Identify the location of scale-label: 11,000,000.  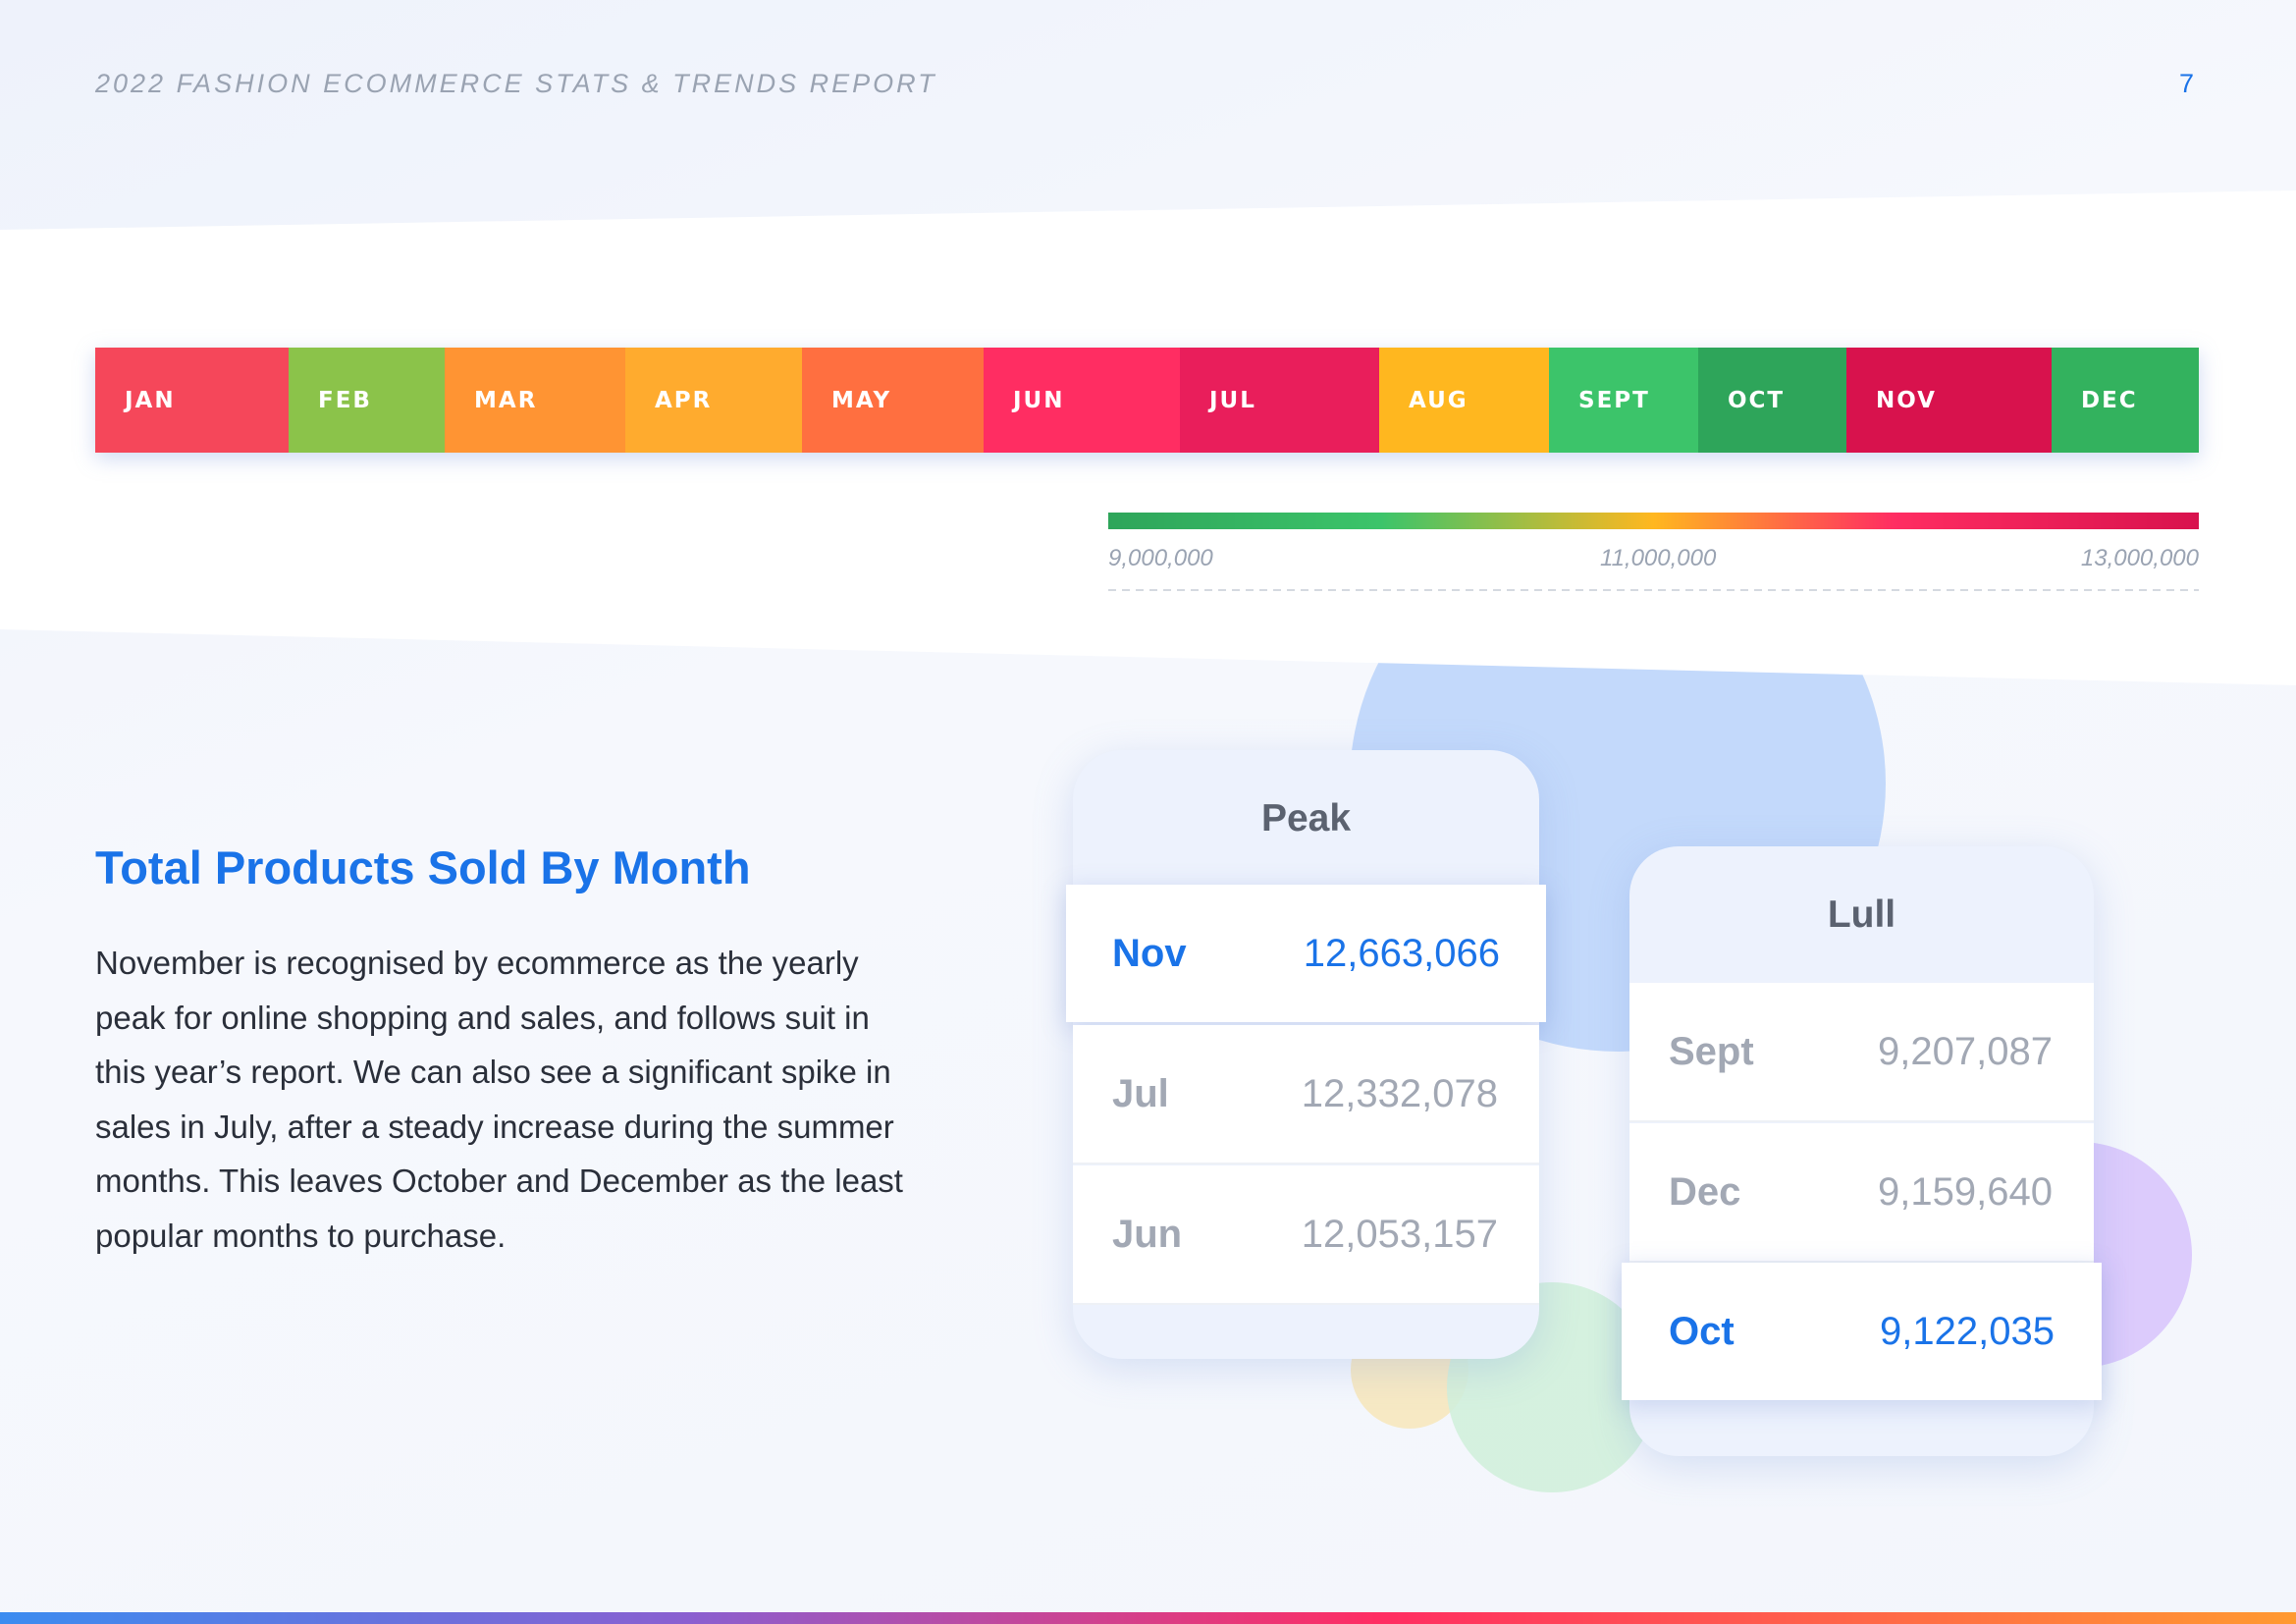
(1658, 558).